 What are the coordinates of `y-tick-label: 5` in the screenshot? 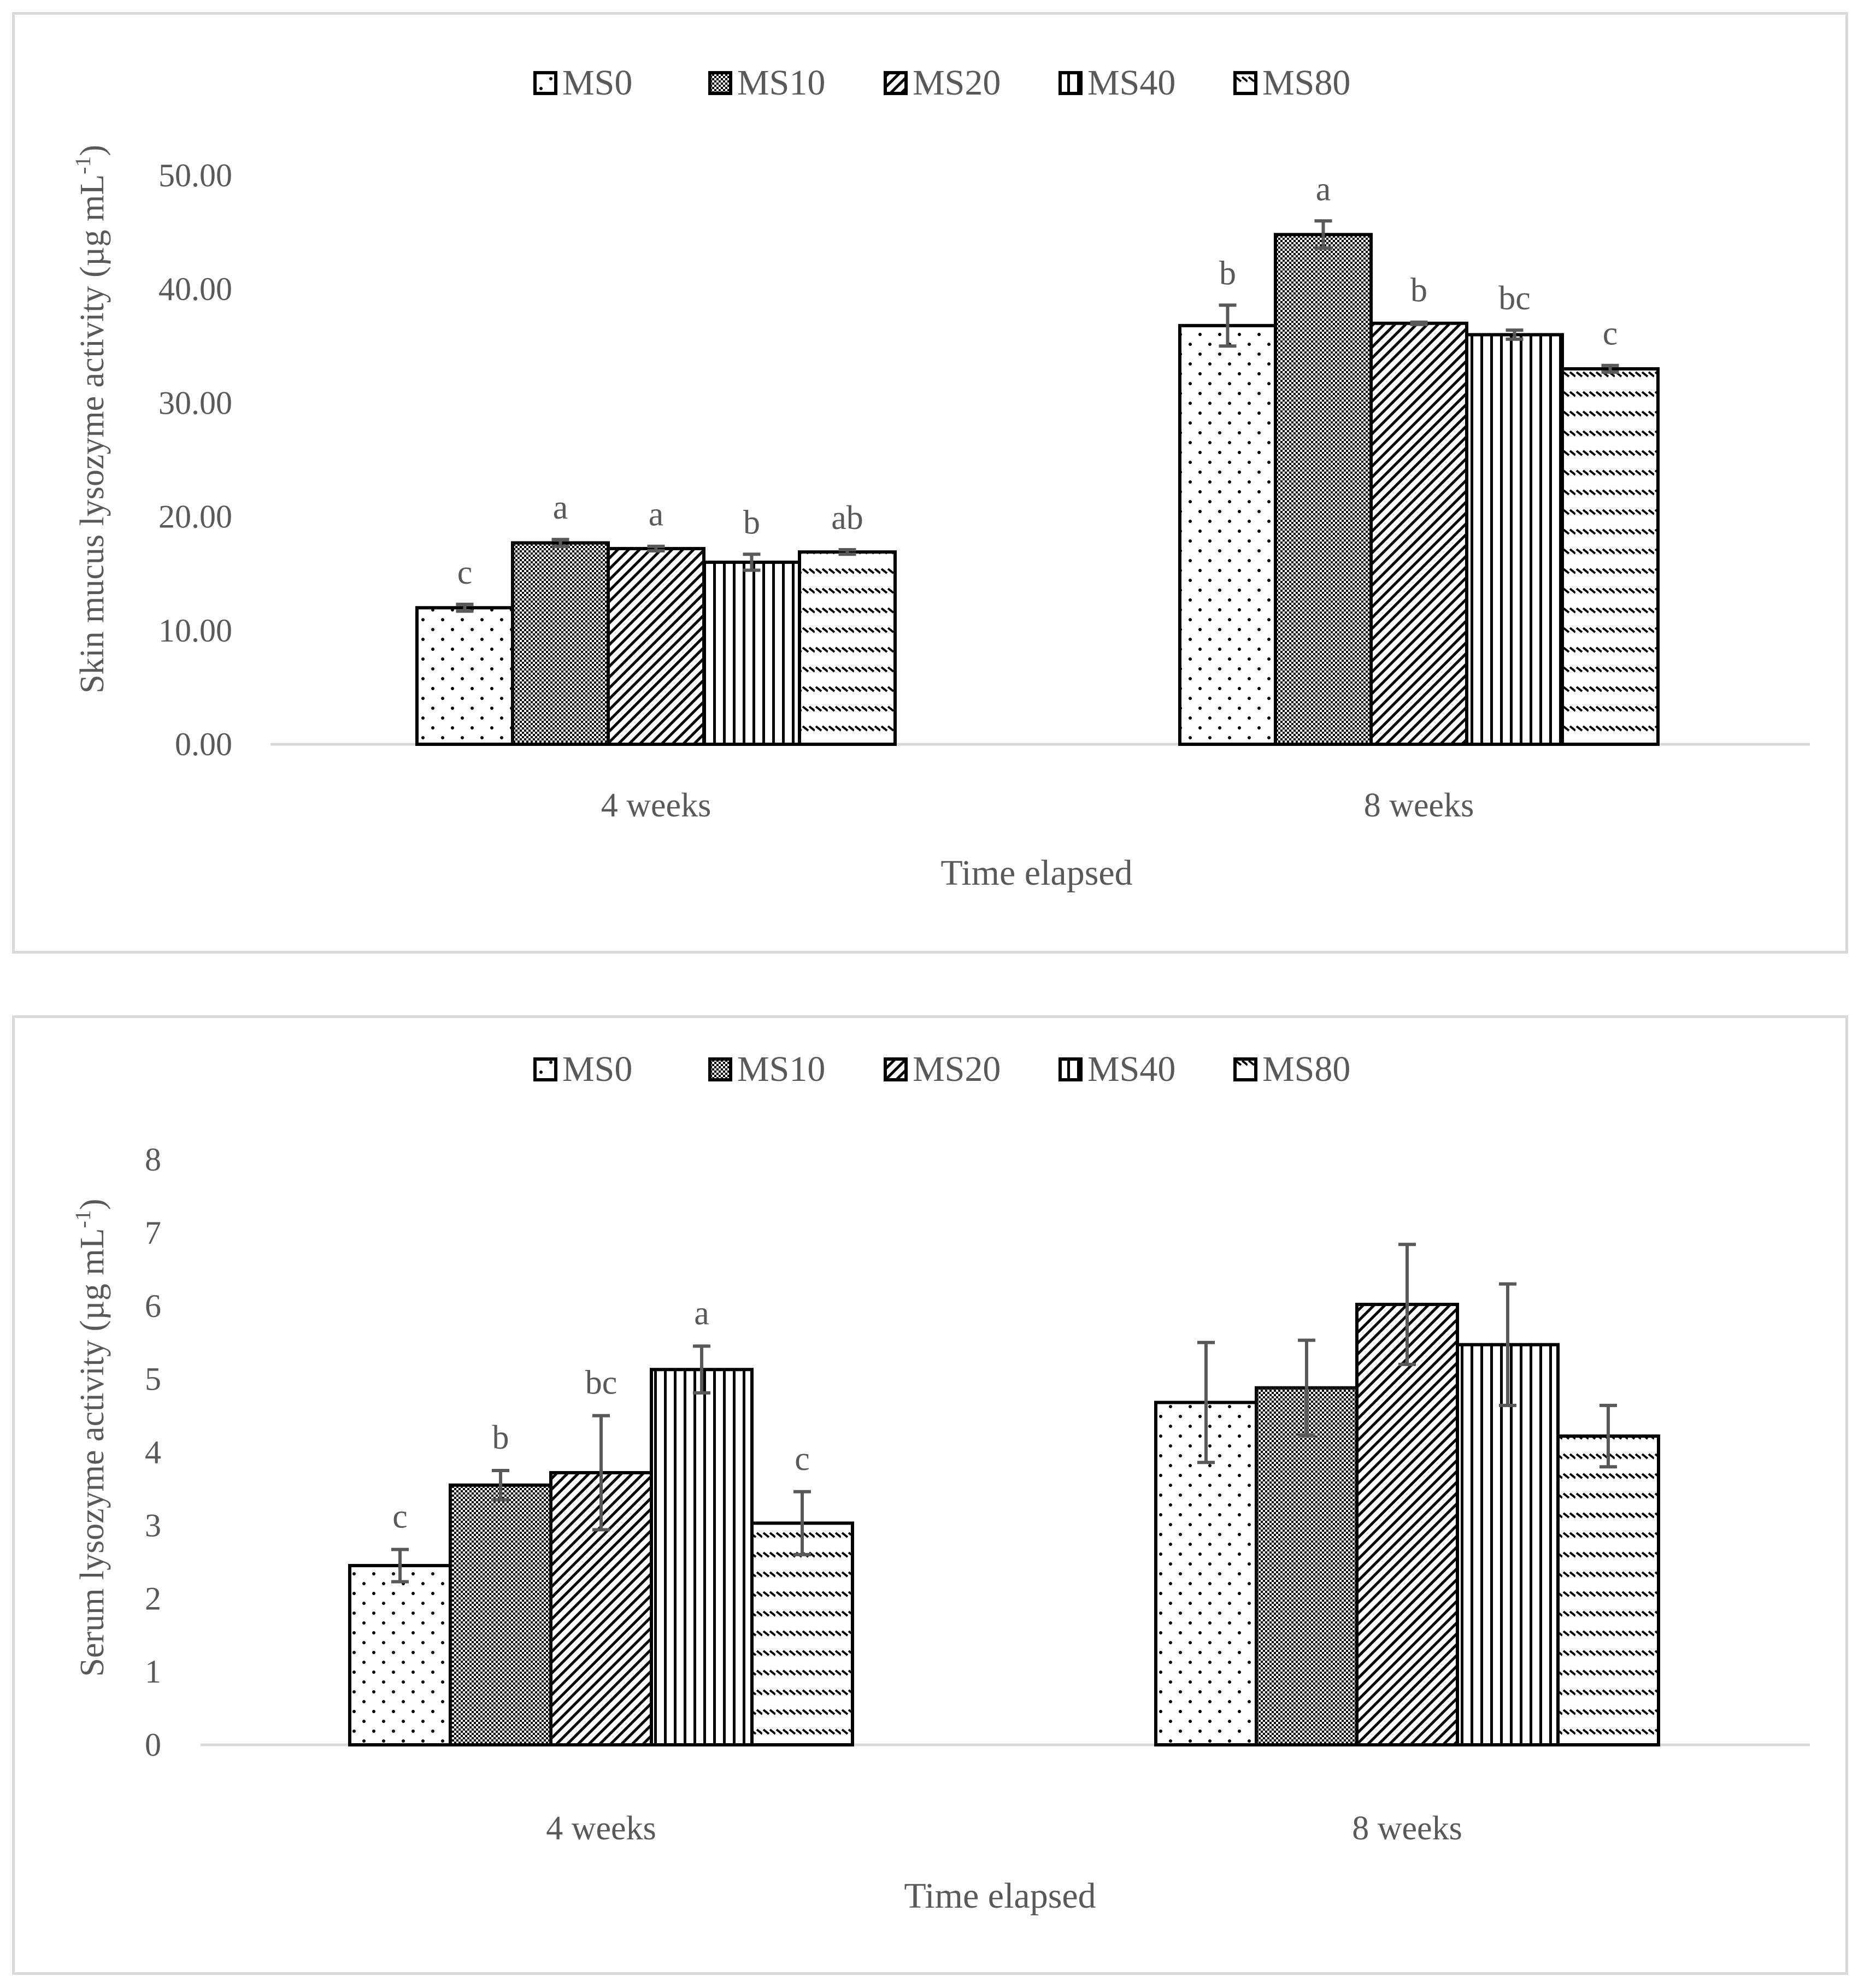 It's located at (153, 1379).